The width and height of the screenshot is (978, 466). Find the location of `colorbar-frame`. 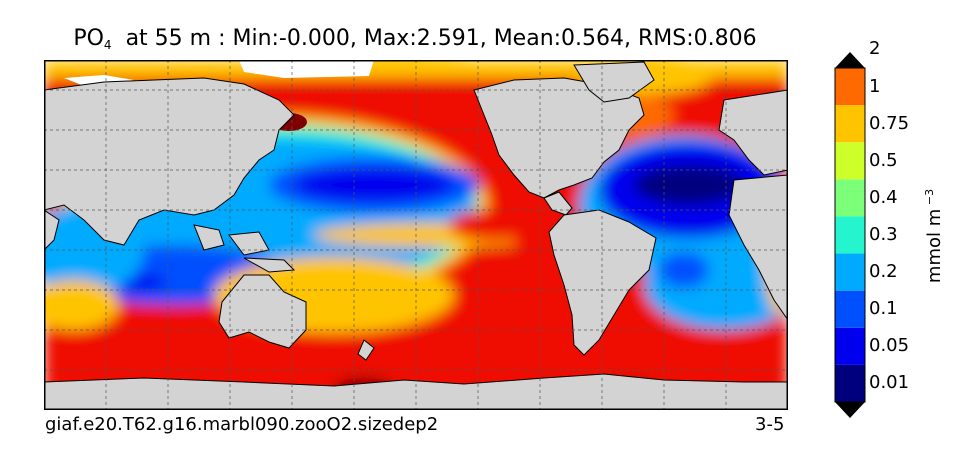

colorbar-frame is located at coordinates (850, 235).